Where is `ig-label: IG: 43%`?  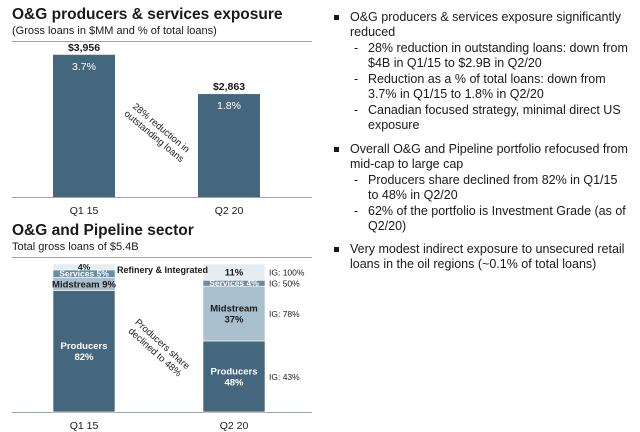 ig-label: IG: 43% is located at coordinates (284, 377).